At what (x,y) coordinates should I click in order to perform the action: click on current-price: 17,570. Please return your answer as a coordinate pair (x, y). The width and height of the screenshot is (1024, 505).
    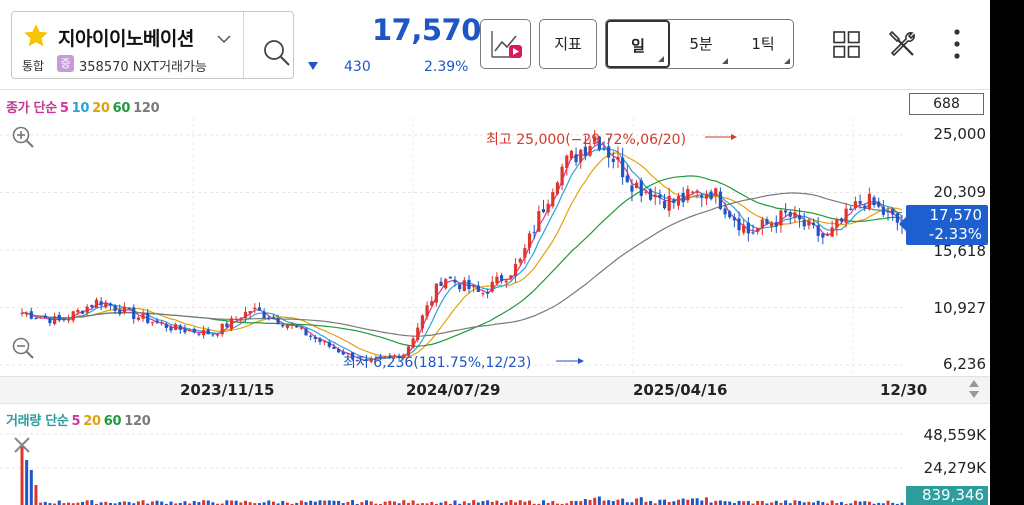
    Looking at the image, I should click on (426, 30).